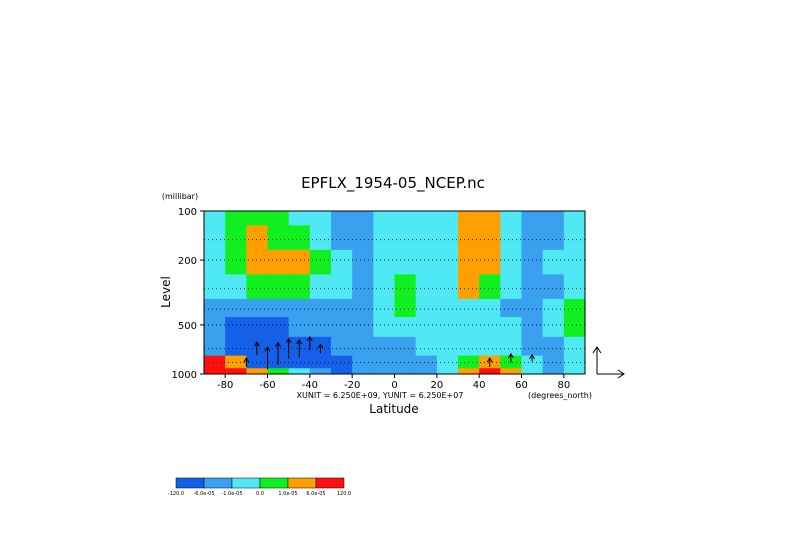 The image size is (789, 558). What do you see at coordinates (187, 326) in the screenshot?
I see `y-tick-label: 500` at bounding box center [187, 326].